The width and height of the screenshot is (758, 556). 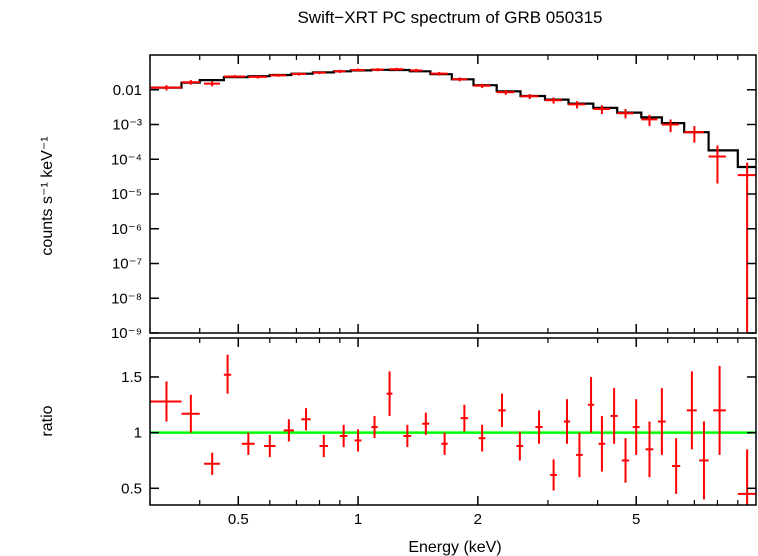 I want to click on x-axis-label: Energy (keV), so click(x=454, y=547).